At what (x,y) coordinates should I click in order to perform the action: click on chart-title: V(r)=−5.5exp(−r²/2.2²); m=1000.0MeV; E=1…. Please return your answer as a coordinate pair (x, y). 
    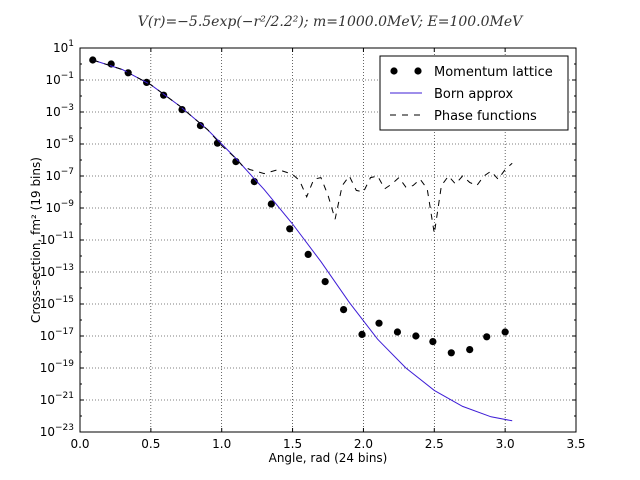
    Looking at the image, I should click on (331, 22).